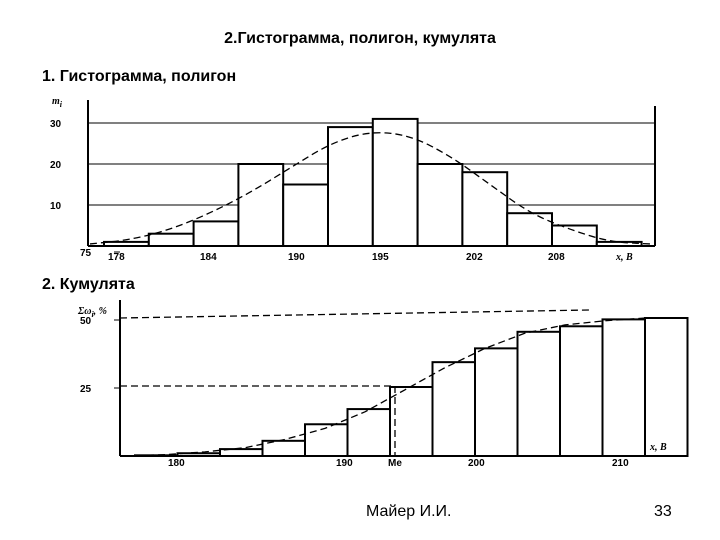  What do you see at coordinates (56, 206) in the screenshot?
I see `hist-y-tick-label: 10` at bounding box center [56, 206].